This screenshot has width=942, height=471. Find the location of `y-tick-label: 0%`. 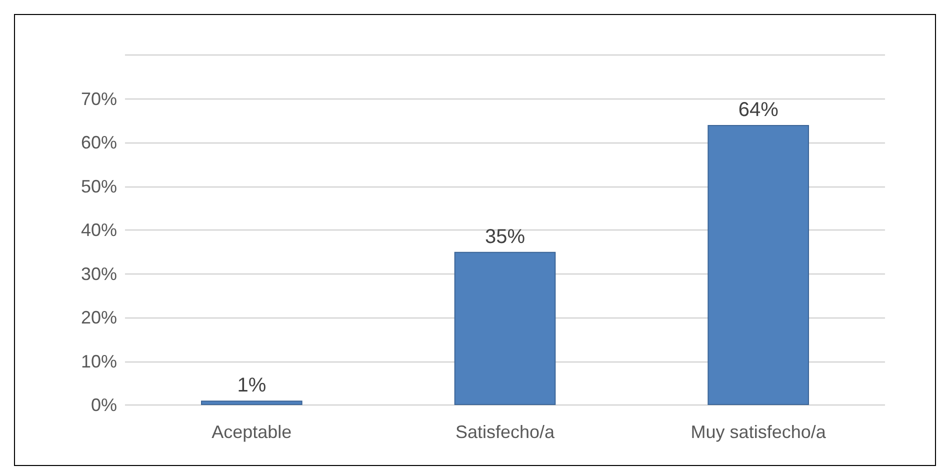

y-tick-label: 0% is located at coordinates (103, 405).